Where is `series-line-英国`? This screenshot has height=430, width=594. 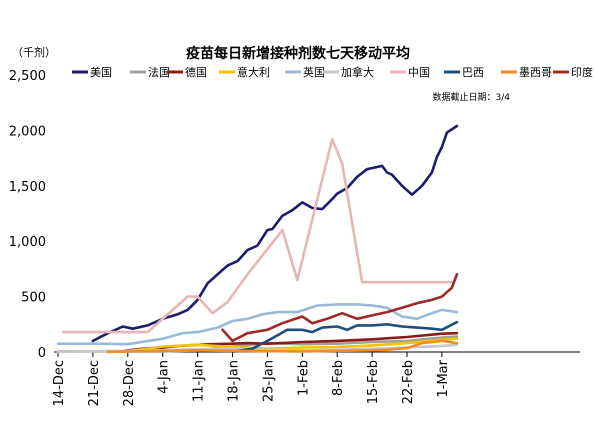 series-line-英国 is located at coordinates (257, 324).